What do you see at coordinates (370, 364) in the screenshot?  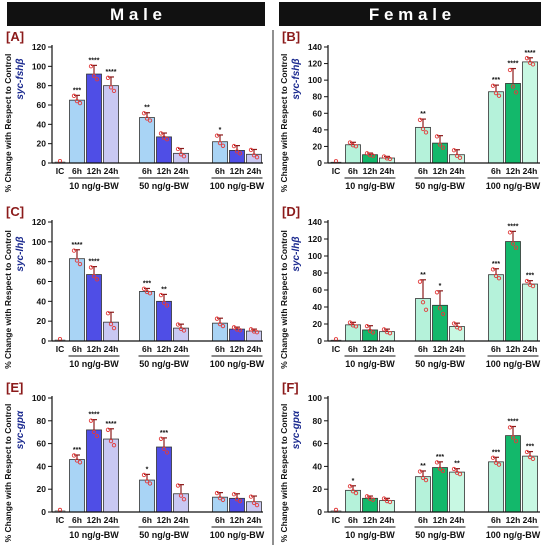 I see `group-label: 10 ng/g-BW` at bounding box center [370, 364].